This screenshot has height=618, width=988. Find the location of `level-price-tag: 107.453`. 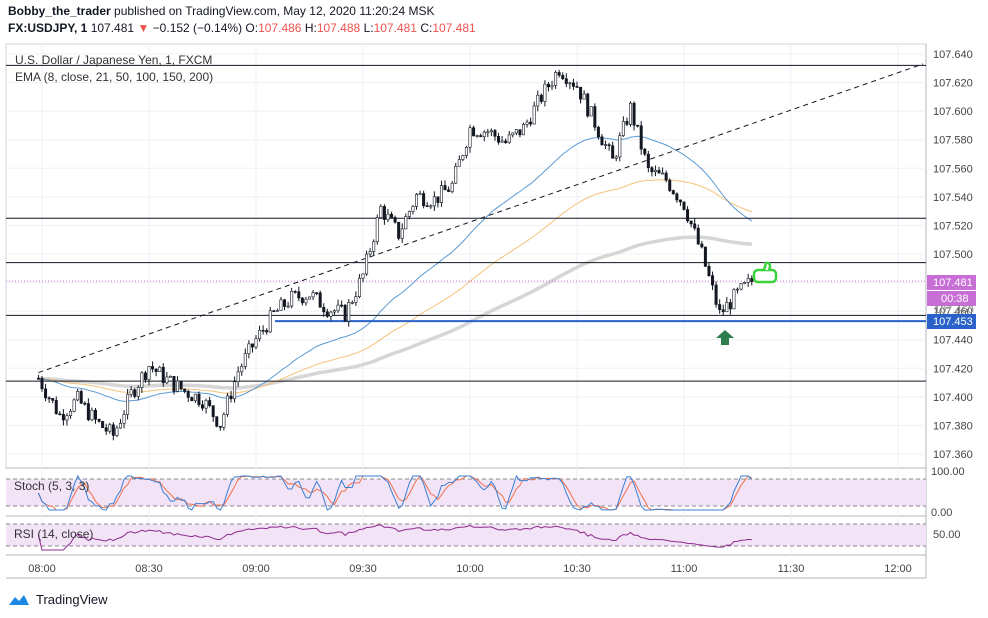

level-price-tag: 107.453 is located at coordinates (951, 321).